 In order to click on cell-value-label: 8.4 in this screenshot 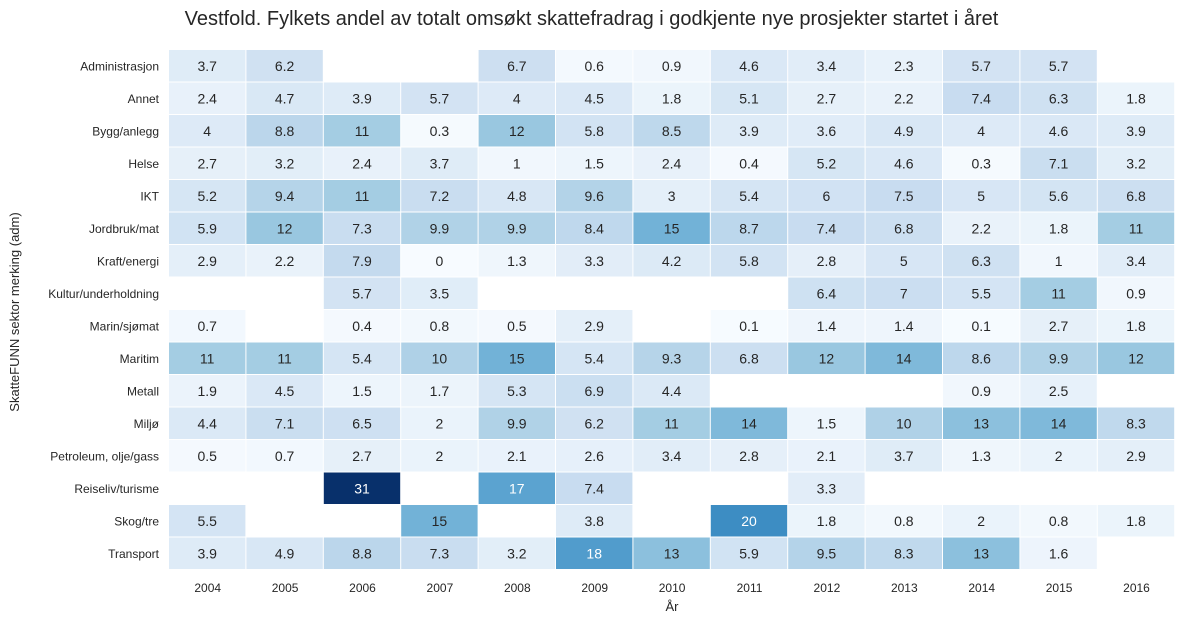, I will do `click(594, 228)`.